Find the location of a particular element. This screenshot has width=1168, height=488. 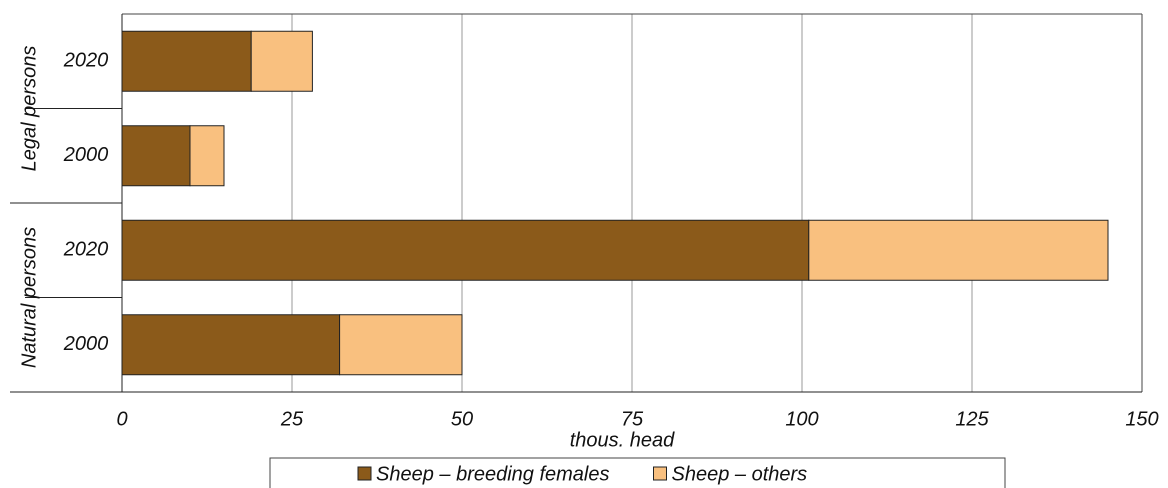

x-tick-label: 0 is located at coordinates (121, 419).